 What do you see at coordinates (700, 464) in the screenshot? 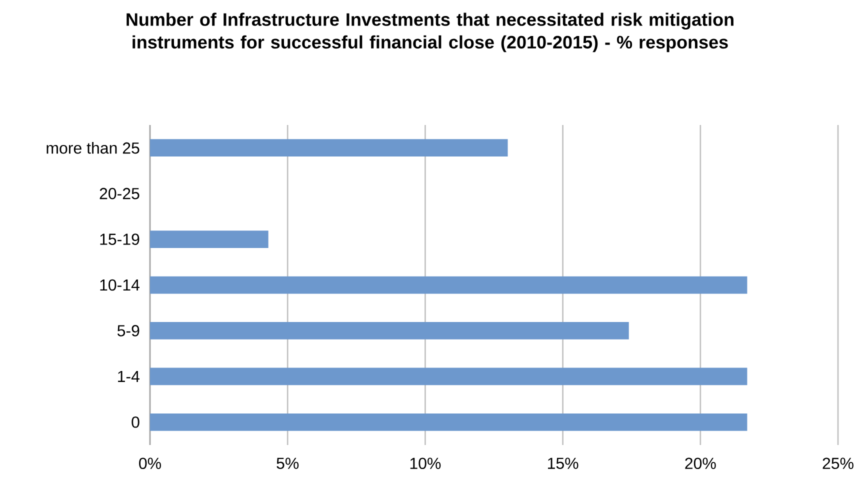
I see `x-tick-label: 20%` at bounding box center [700, 464].